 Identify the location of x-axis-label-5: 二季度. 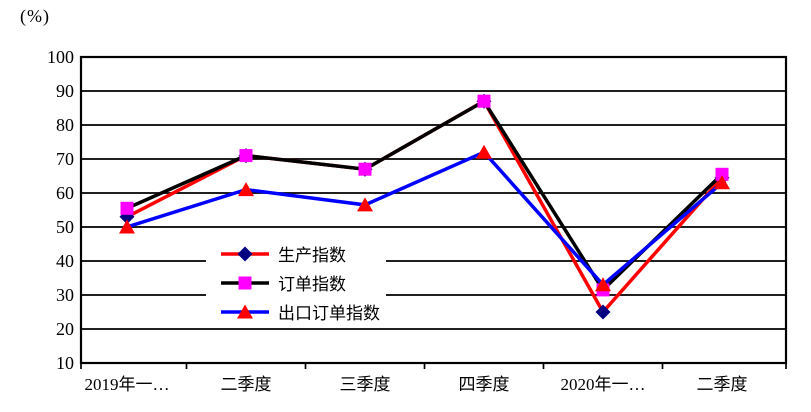
(722, 384).